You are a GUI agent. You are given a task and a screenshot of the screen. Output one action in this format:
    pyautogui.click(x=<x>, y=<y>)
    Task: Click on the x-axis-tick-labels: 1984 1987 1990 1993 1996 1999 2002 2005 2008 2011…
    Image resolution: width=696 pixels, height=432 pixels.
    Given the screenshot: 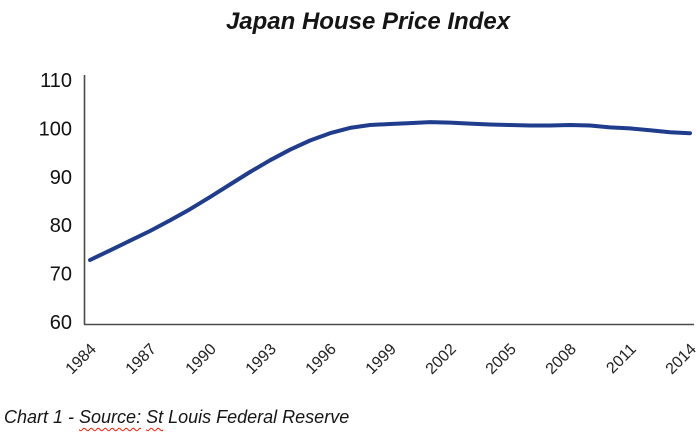 What is the action you would take?
    pyautogui.click(x=379, y=359)
    